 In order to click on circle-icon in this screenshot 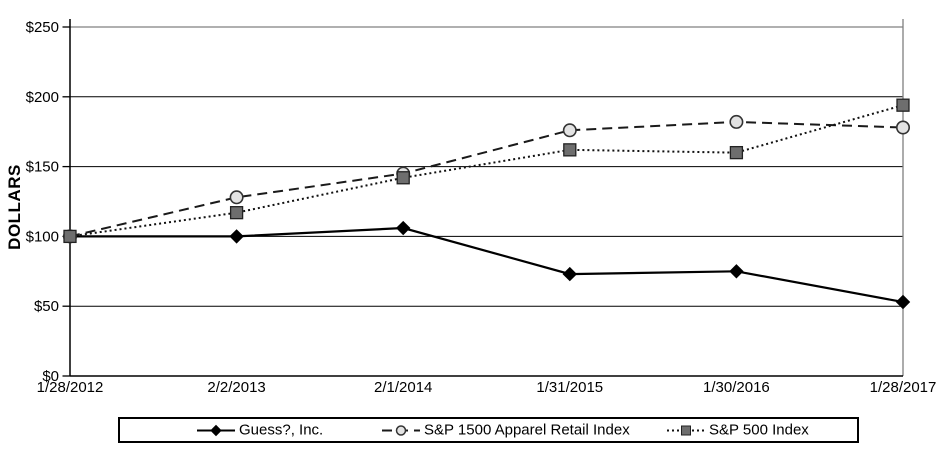, I will do `click(401, 430)`.